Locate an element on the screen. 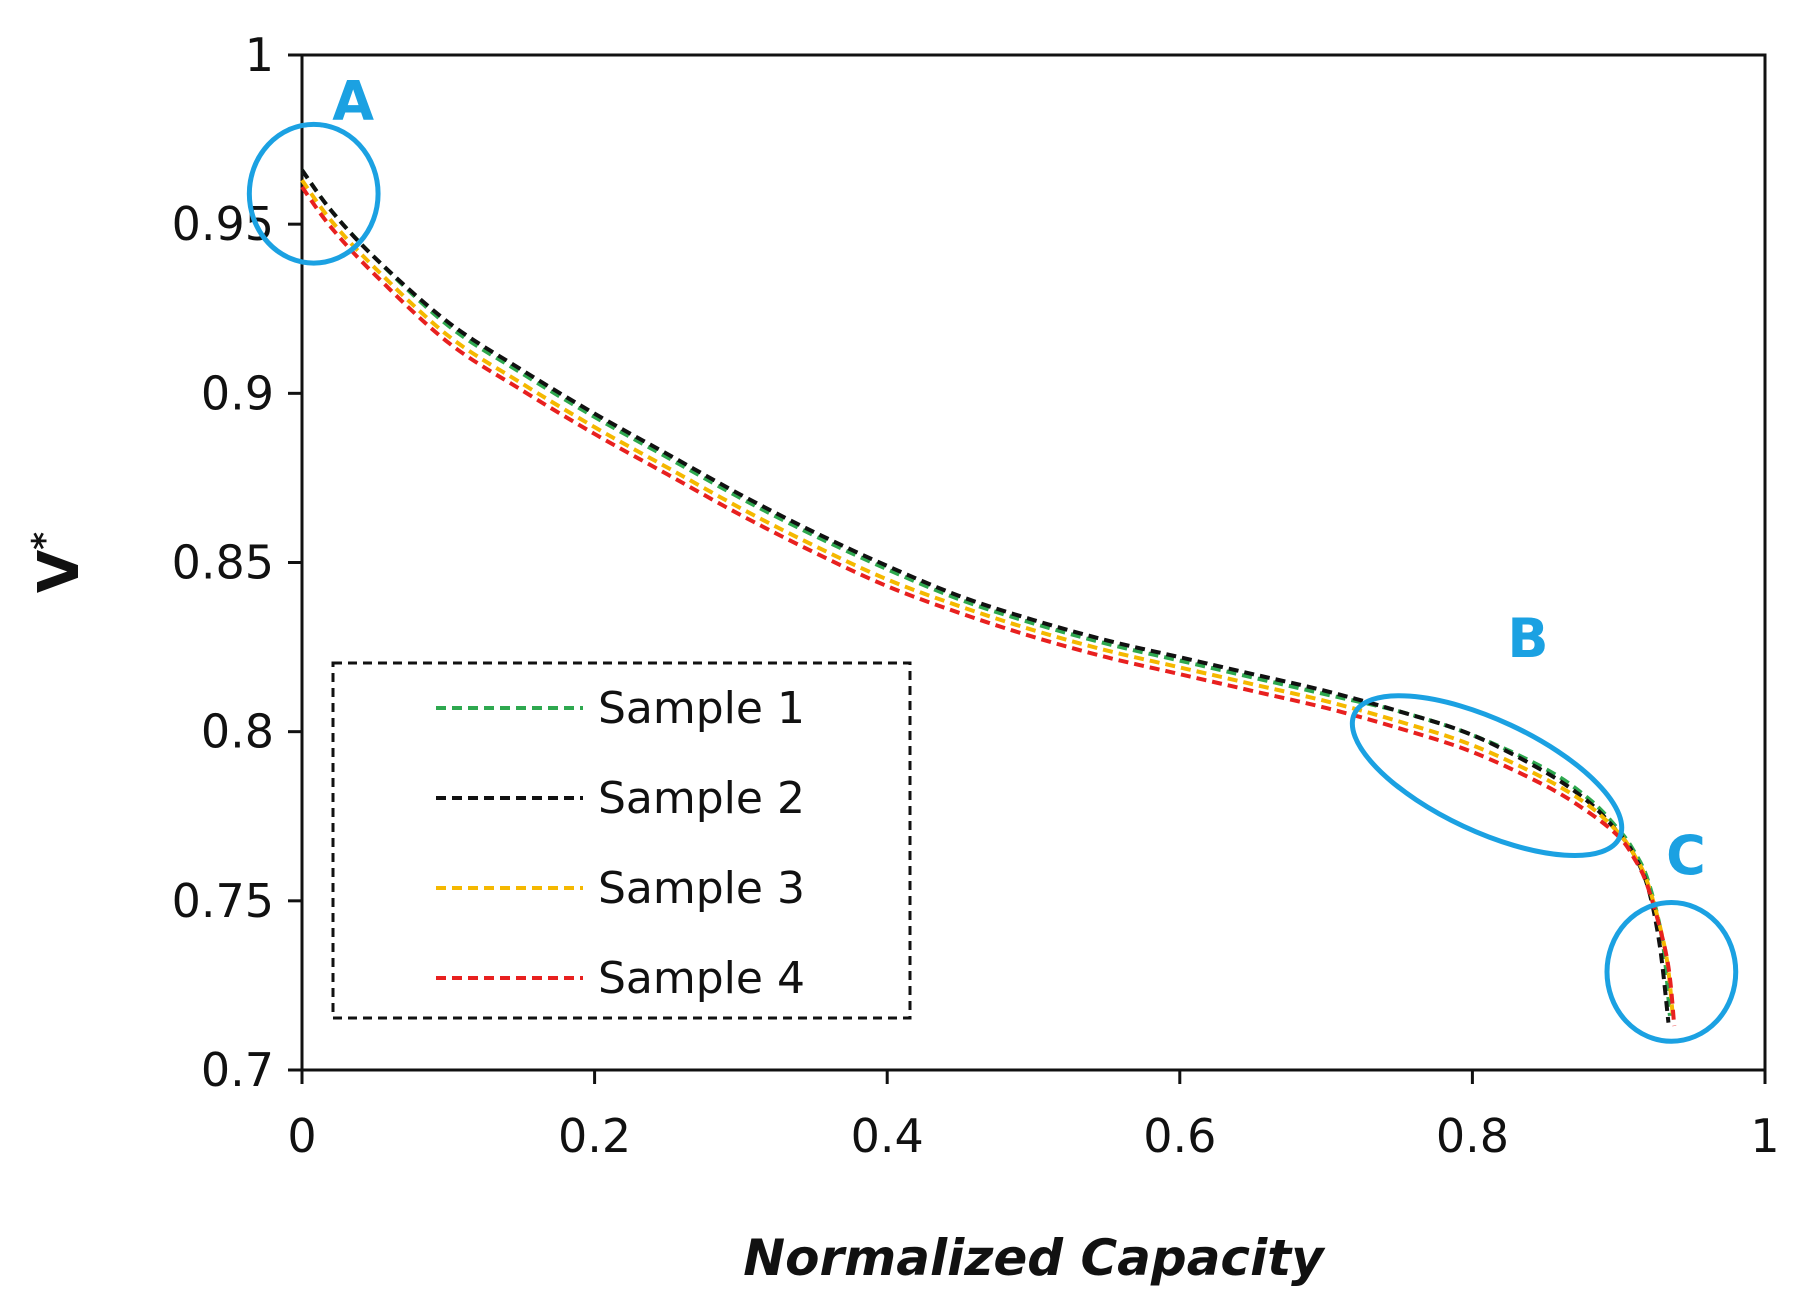 This screenshot has width=1796, height=1306. y-tick-label: 0.95 is located at coordinates (223, 224).